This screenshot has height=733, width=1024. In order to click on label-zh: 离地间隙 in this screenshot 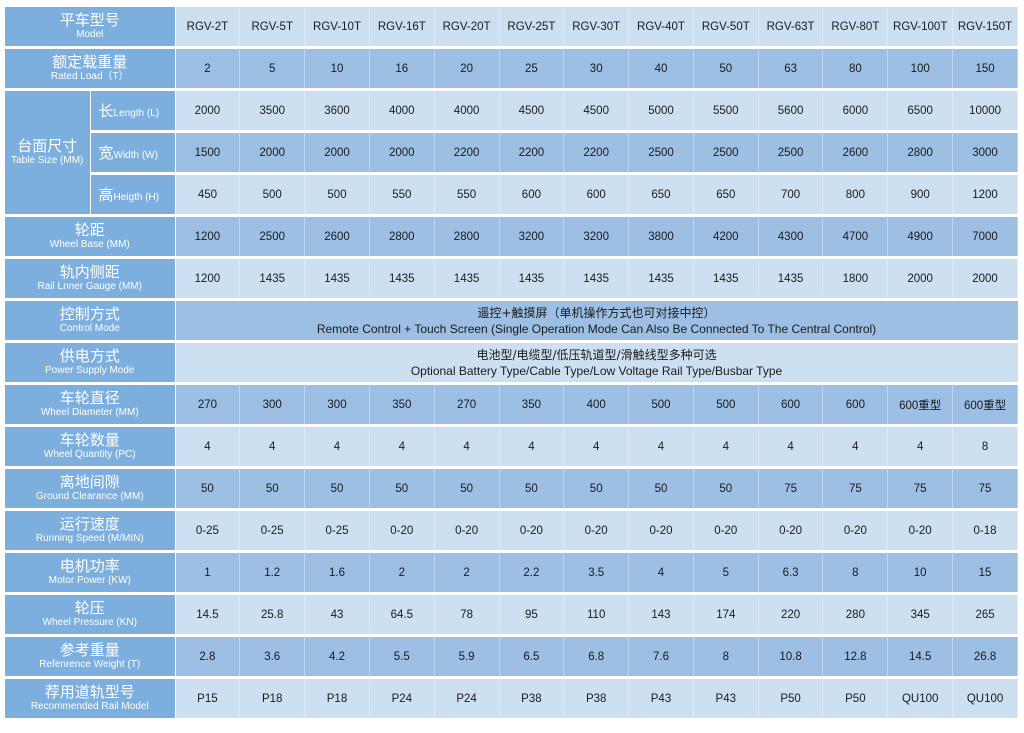, I will do `click(89, 482)`.